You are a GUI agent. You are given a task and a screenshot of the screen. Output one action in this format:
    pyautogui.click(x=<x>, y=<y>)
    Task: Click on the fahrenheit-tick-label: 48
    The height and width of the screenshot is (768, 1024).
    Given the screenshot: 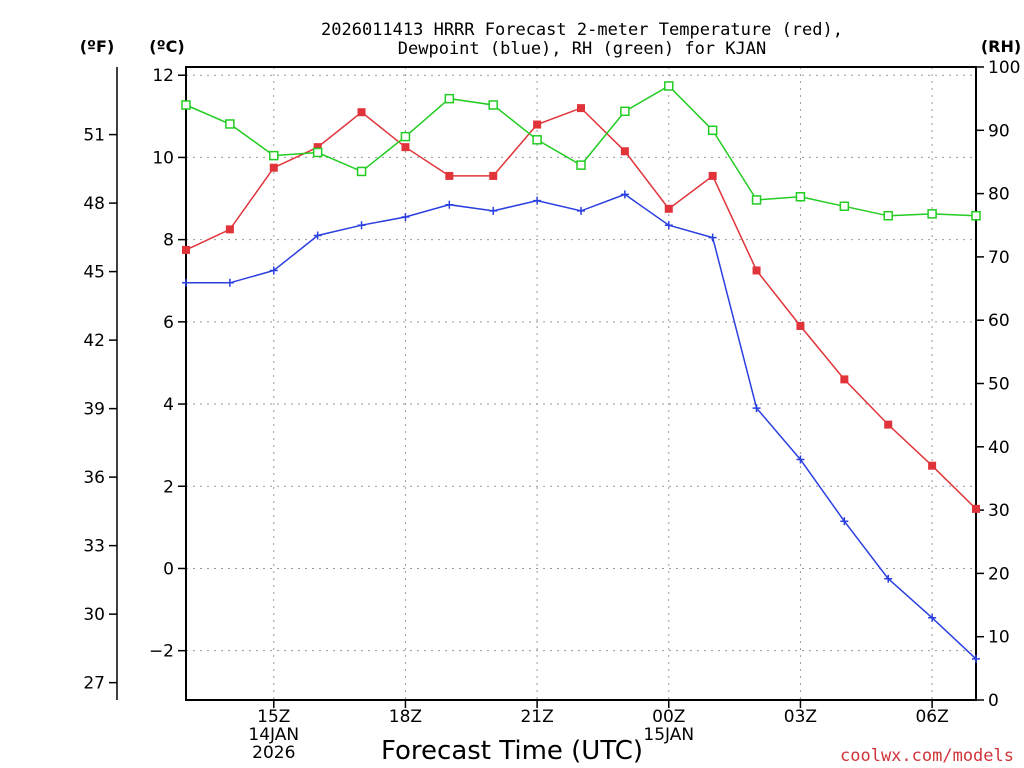 What is the action you would take?
    pyautogui.click(x=94, y=204)
    